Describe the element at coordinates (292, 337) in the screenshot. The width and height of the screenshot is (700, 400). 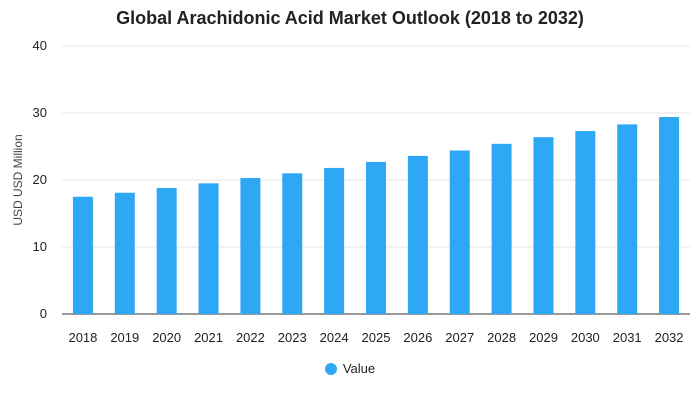
I see `x-tick-label: 2023` at that location.